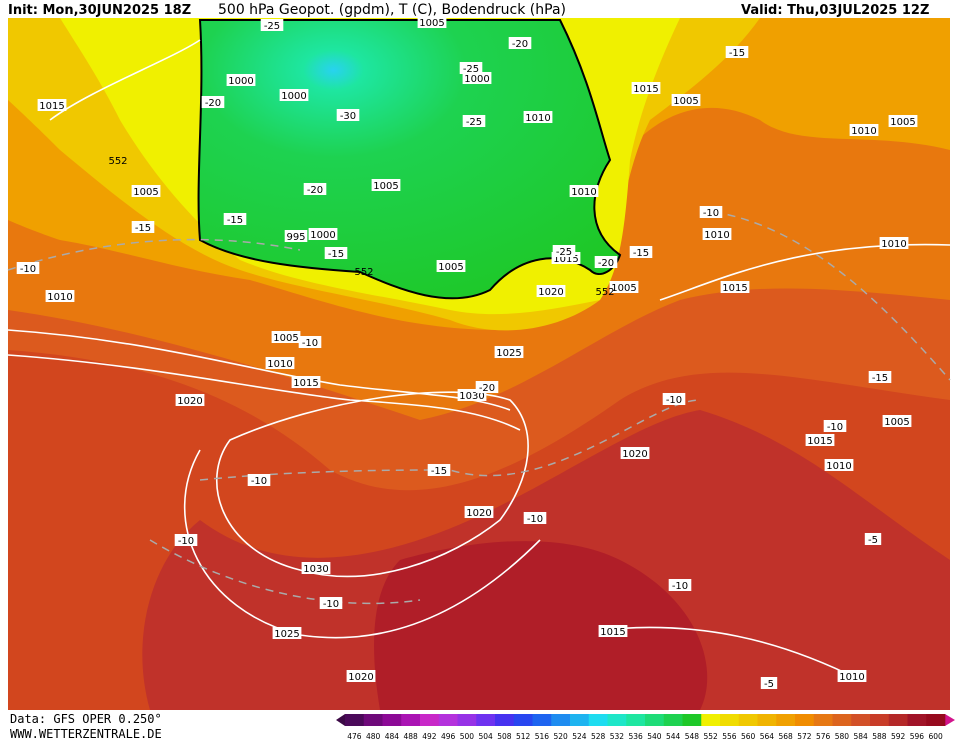  What do you see at coordinates (898, 736) in the screenshot?
I see `colorbar-label: 592` at bounding box center [898, 736].